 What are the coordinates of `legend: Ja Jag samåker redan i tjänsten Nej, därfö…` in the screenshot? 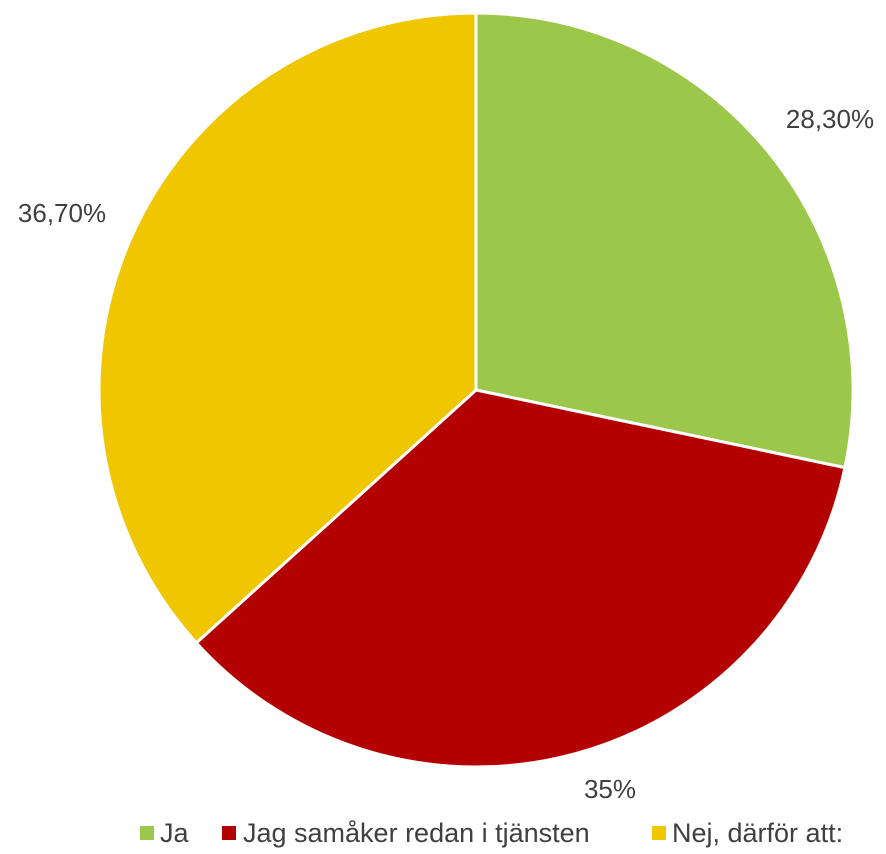 It's located at (491, 833).